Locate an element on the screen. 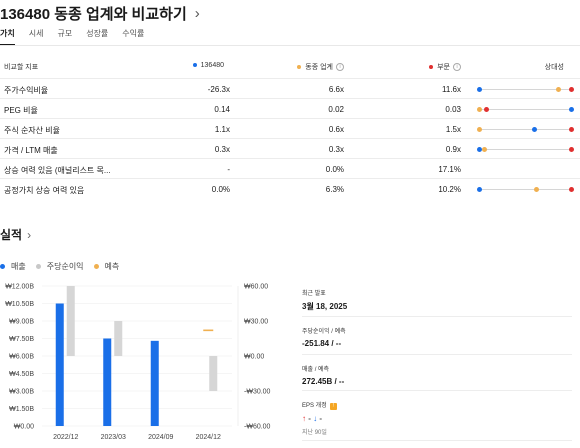 The image size is (580, 448). eps-revision-period: 지난 90일 is located at coordinates (314, 433).